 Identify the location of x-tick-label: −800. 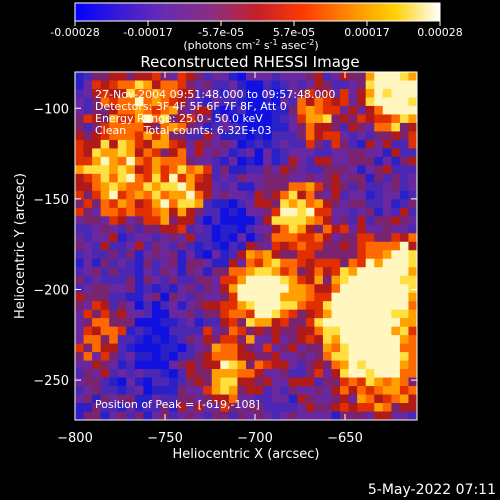
(75, 438).